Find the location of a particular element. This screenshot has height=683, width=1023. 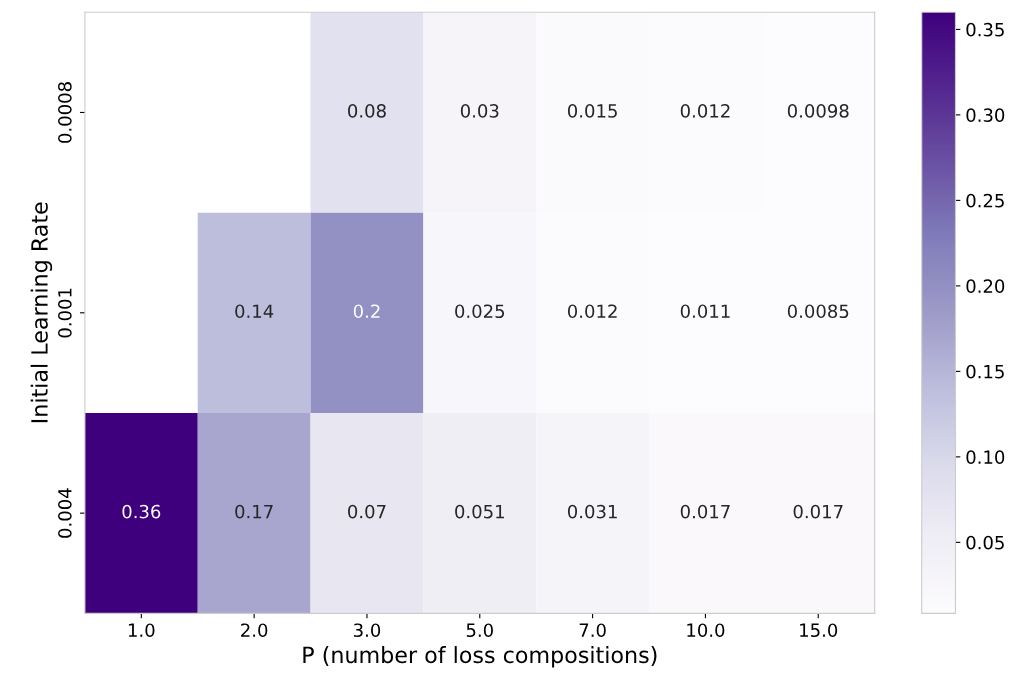

x-tick-label: 2.0 is located at coordinates (254, 630).